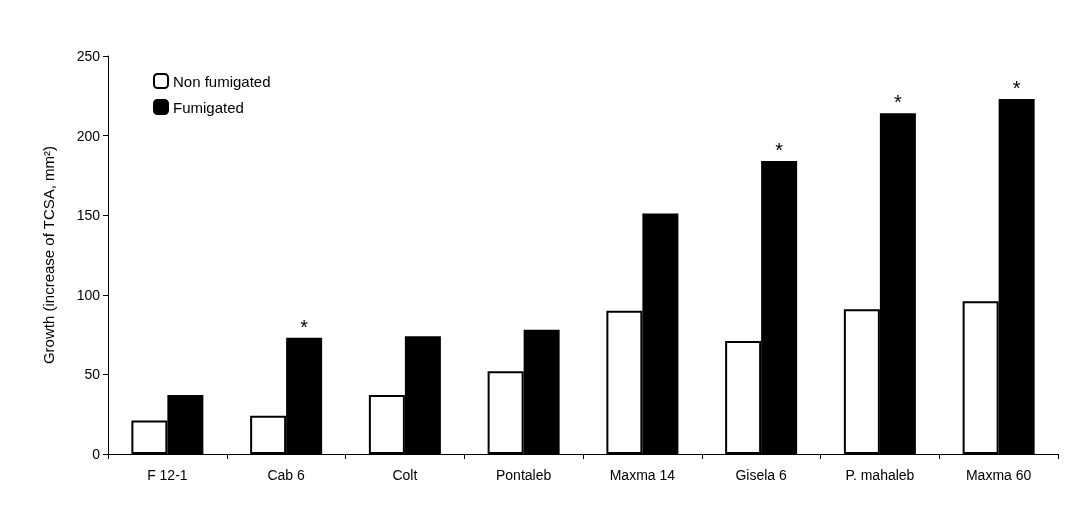 This screenshot has height=532, width=1090. Describe the element at coordinates (222, 81) in the screenshot. I see `legend-label: Non fumigated` at that location.